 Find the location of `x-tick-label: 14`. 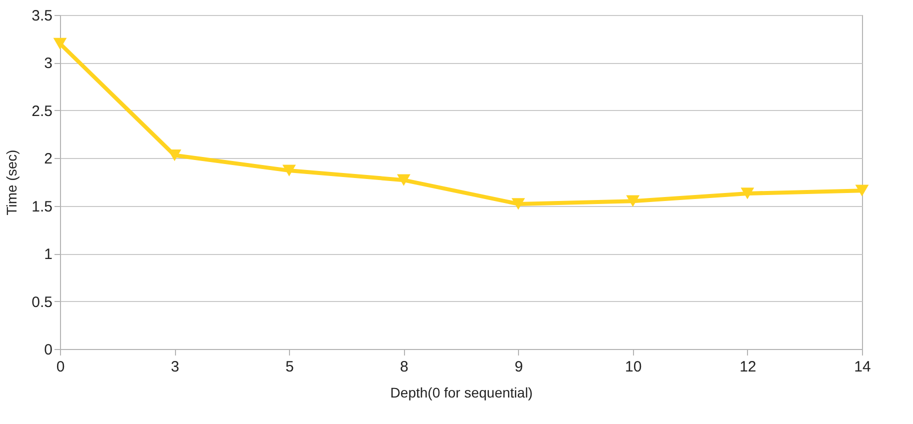

x-tick-label: 14 is located at coordinates (862, 367).